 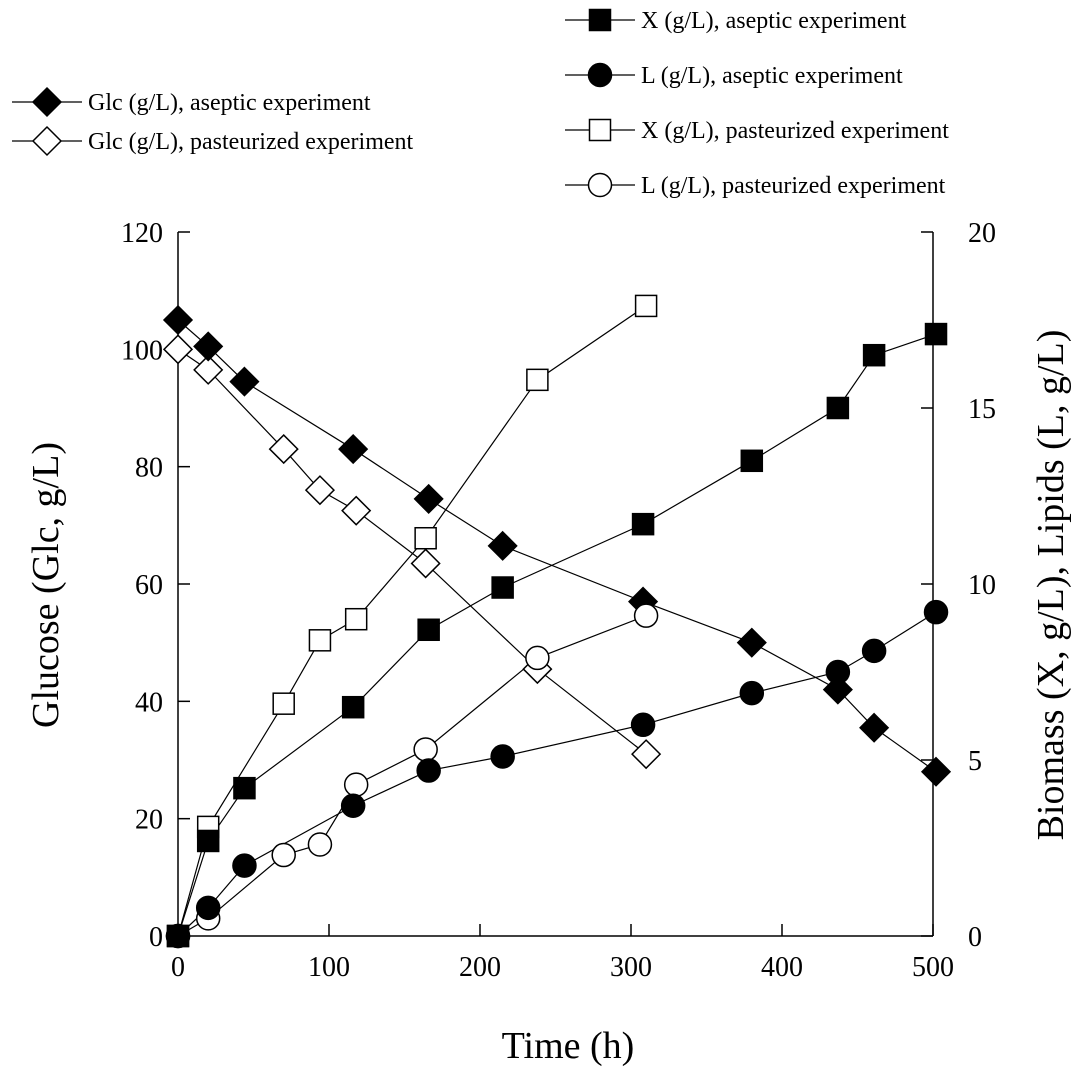 What do you see at coordinates (772, 76) in the screenshot?
I see `legend-label: L (g/L), aseptic experiment` at bounding box center [772, 76].